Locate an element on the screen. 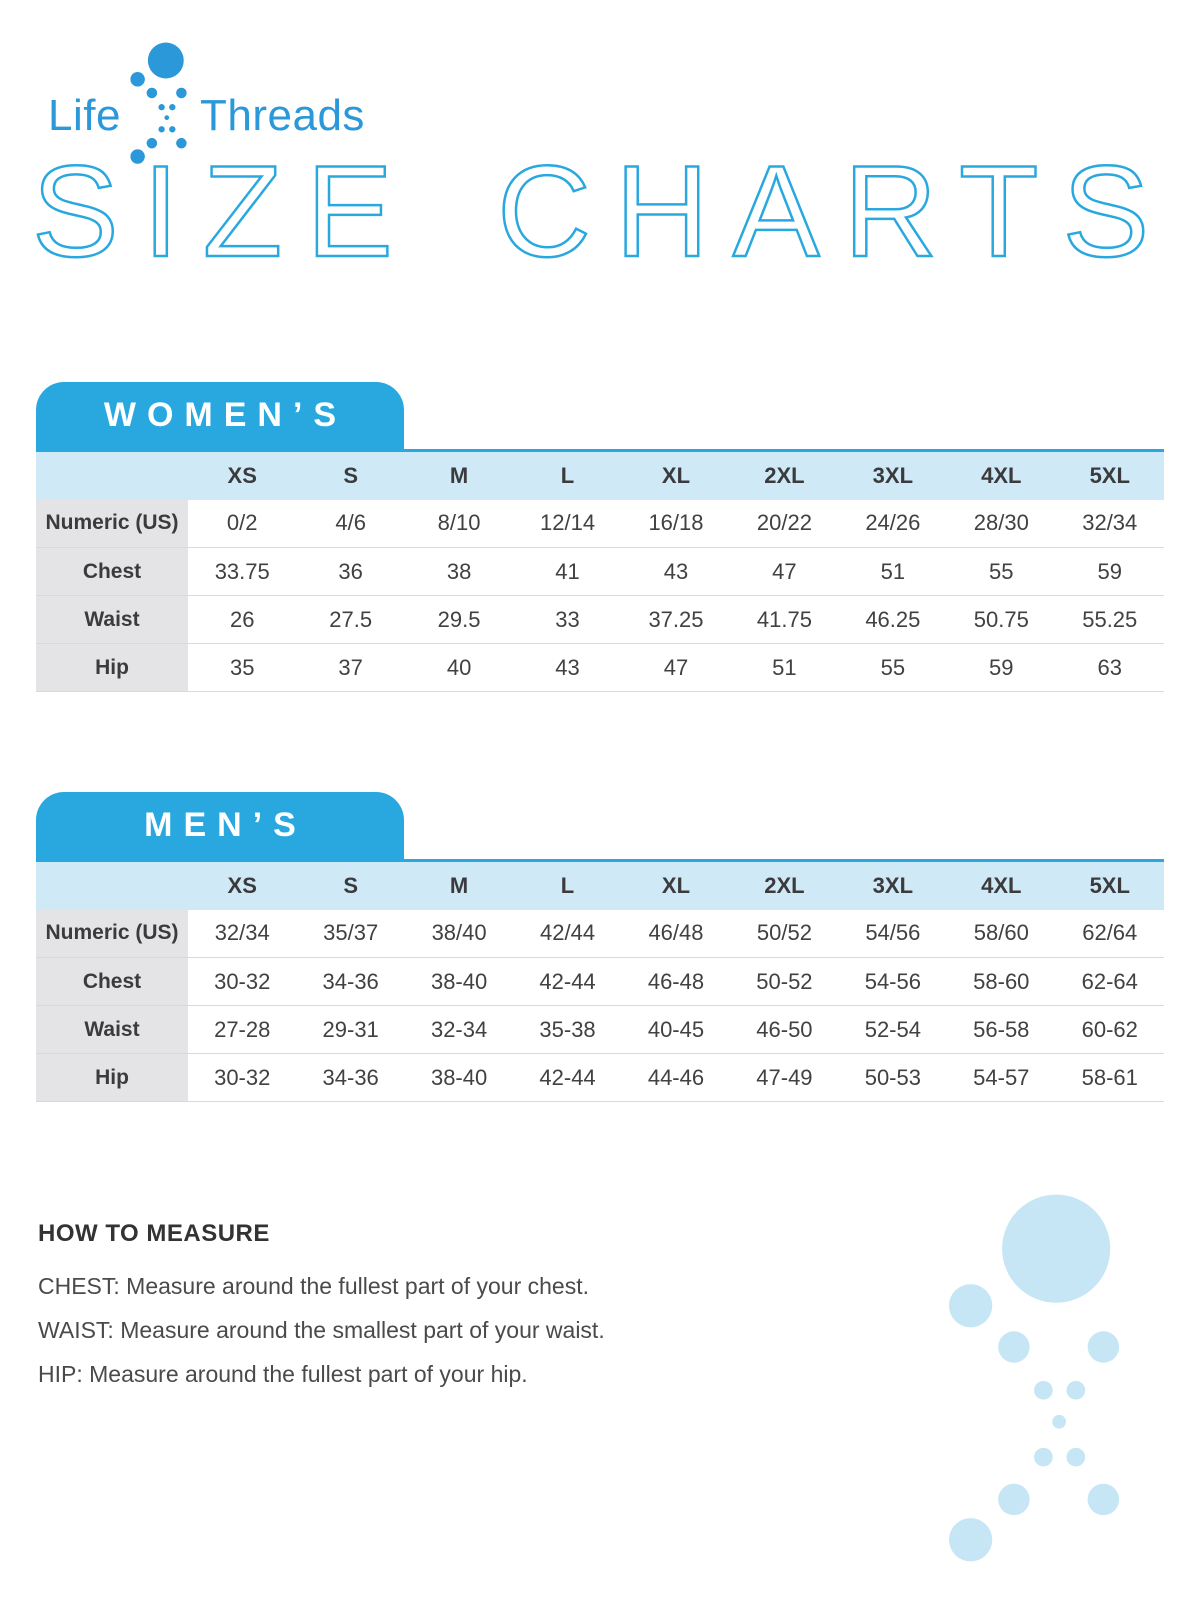  measurement-cell: 4/6 is located at coordinates (350, 523).